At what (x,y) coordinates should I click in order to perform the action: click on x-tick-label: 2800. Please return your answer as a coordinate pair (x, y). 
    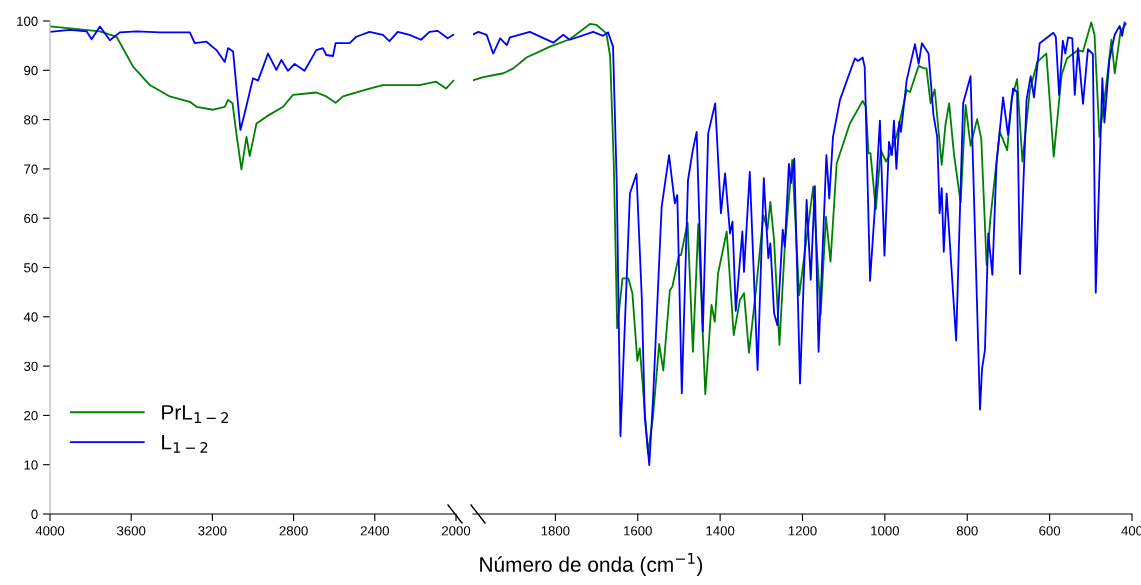
    Looking at the image, I should click on (293, 531).